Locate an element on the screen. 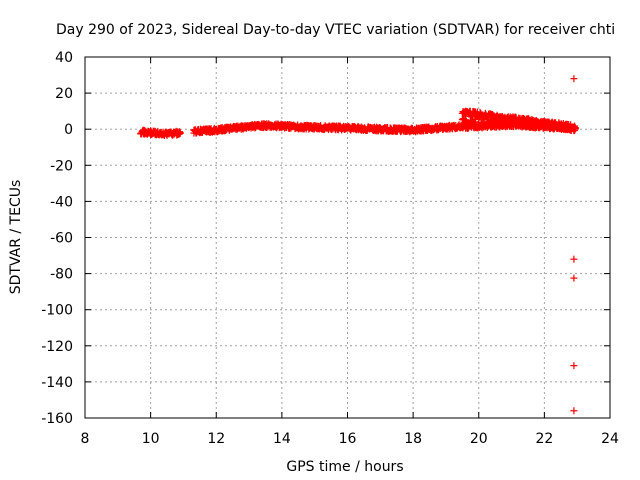 The width and height of the screenshot is (640, 480). y-tick-label: -120 is located at coordinates (57, 347).